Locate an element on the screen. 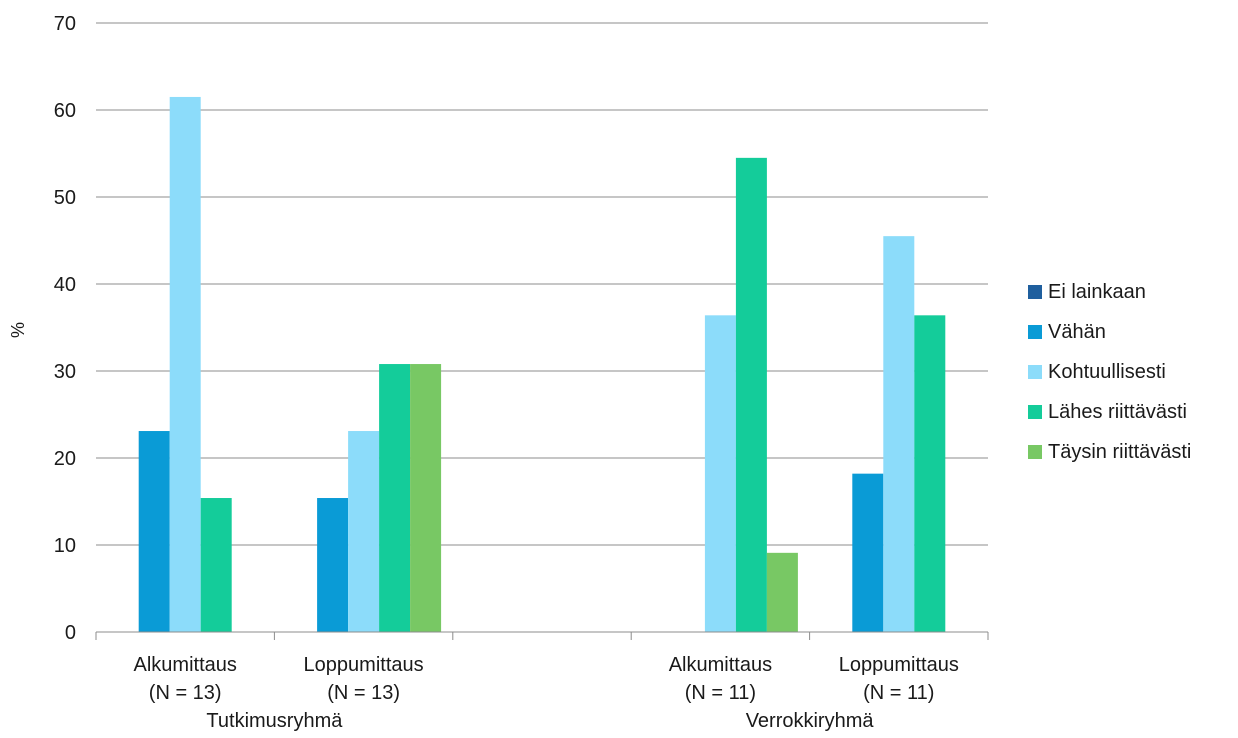 The width and height of the screenshot is (1238, 738). legend-item: Lähes riittävästi is located at coordinates (1109, 412).